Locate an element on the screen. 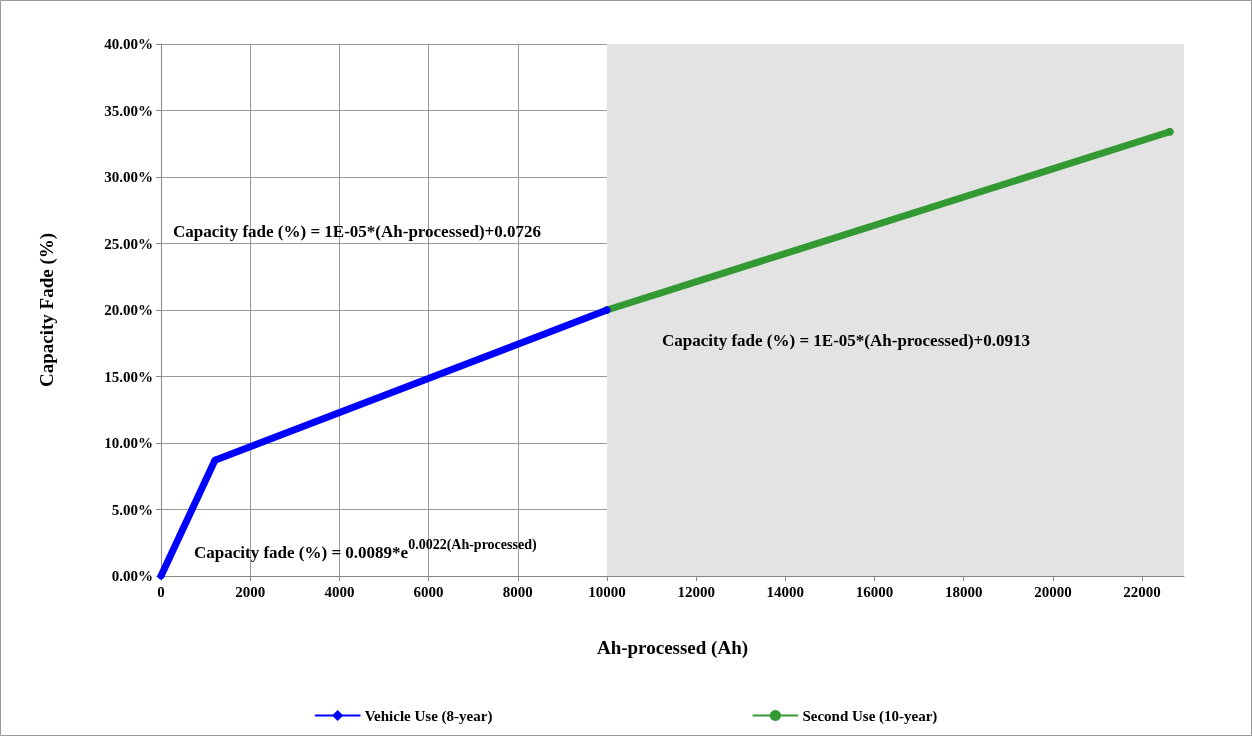  x-tick-label: 14000 is located at coordinates (785, 591).